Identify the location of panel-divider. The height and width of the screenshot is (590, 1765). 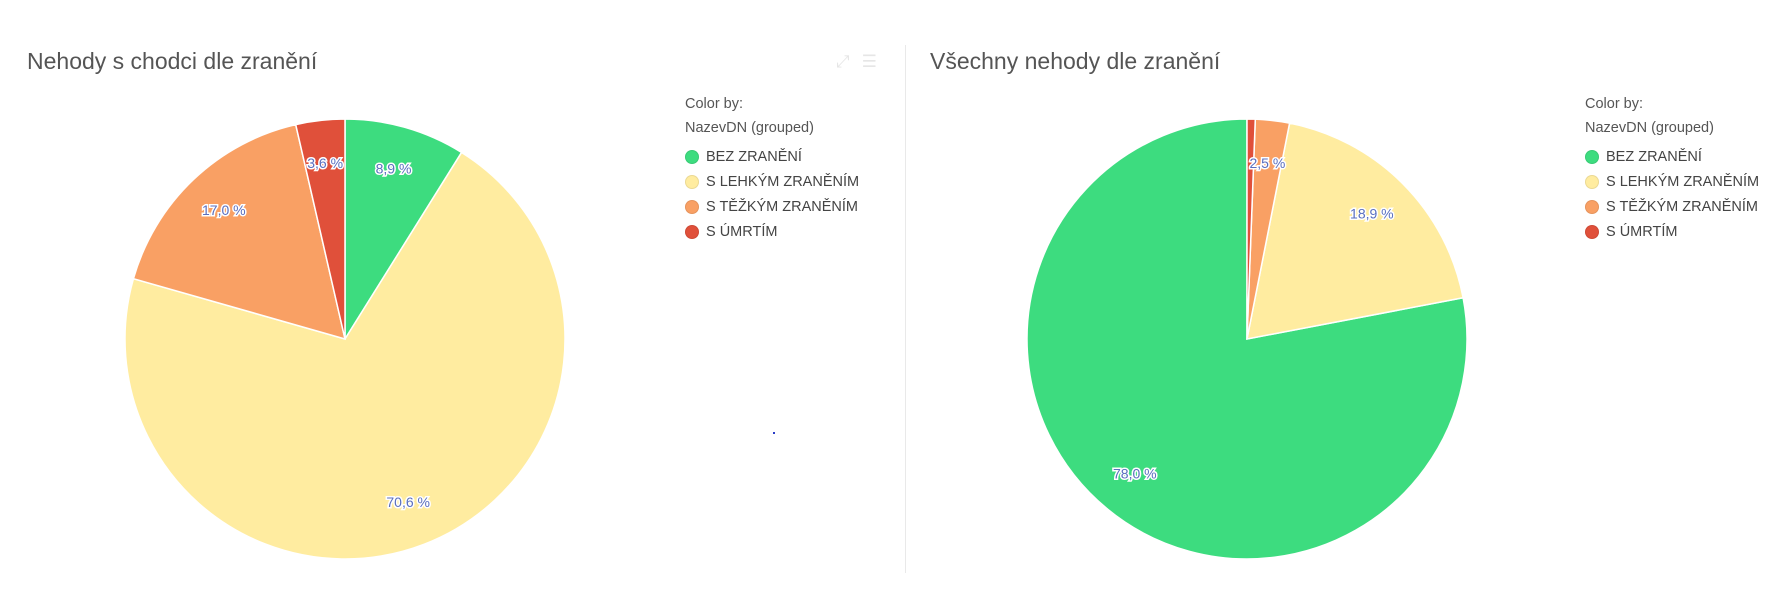
(905, 309).